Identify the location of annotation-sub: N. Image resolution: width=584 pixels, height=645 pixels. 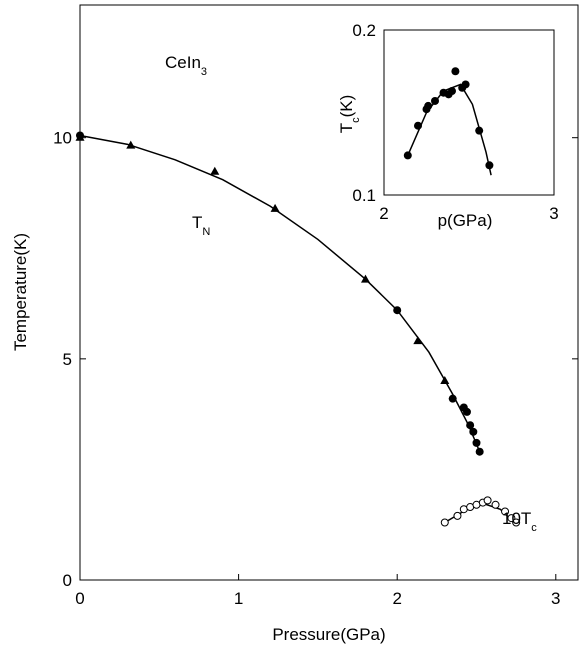
(206, 232).